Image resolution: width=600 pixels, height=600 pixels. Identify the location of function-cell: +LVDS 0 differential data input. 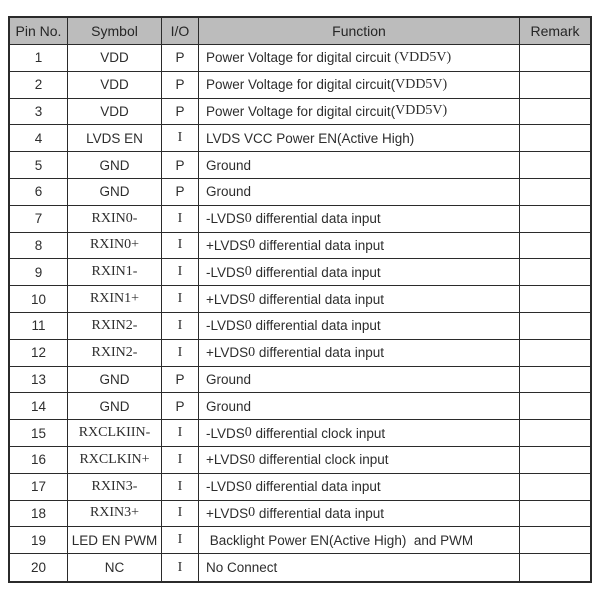
(359, 299).